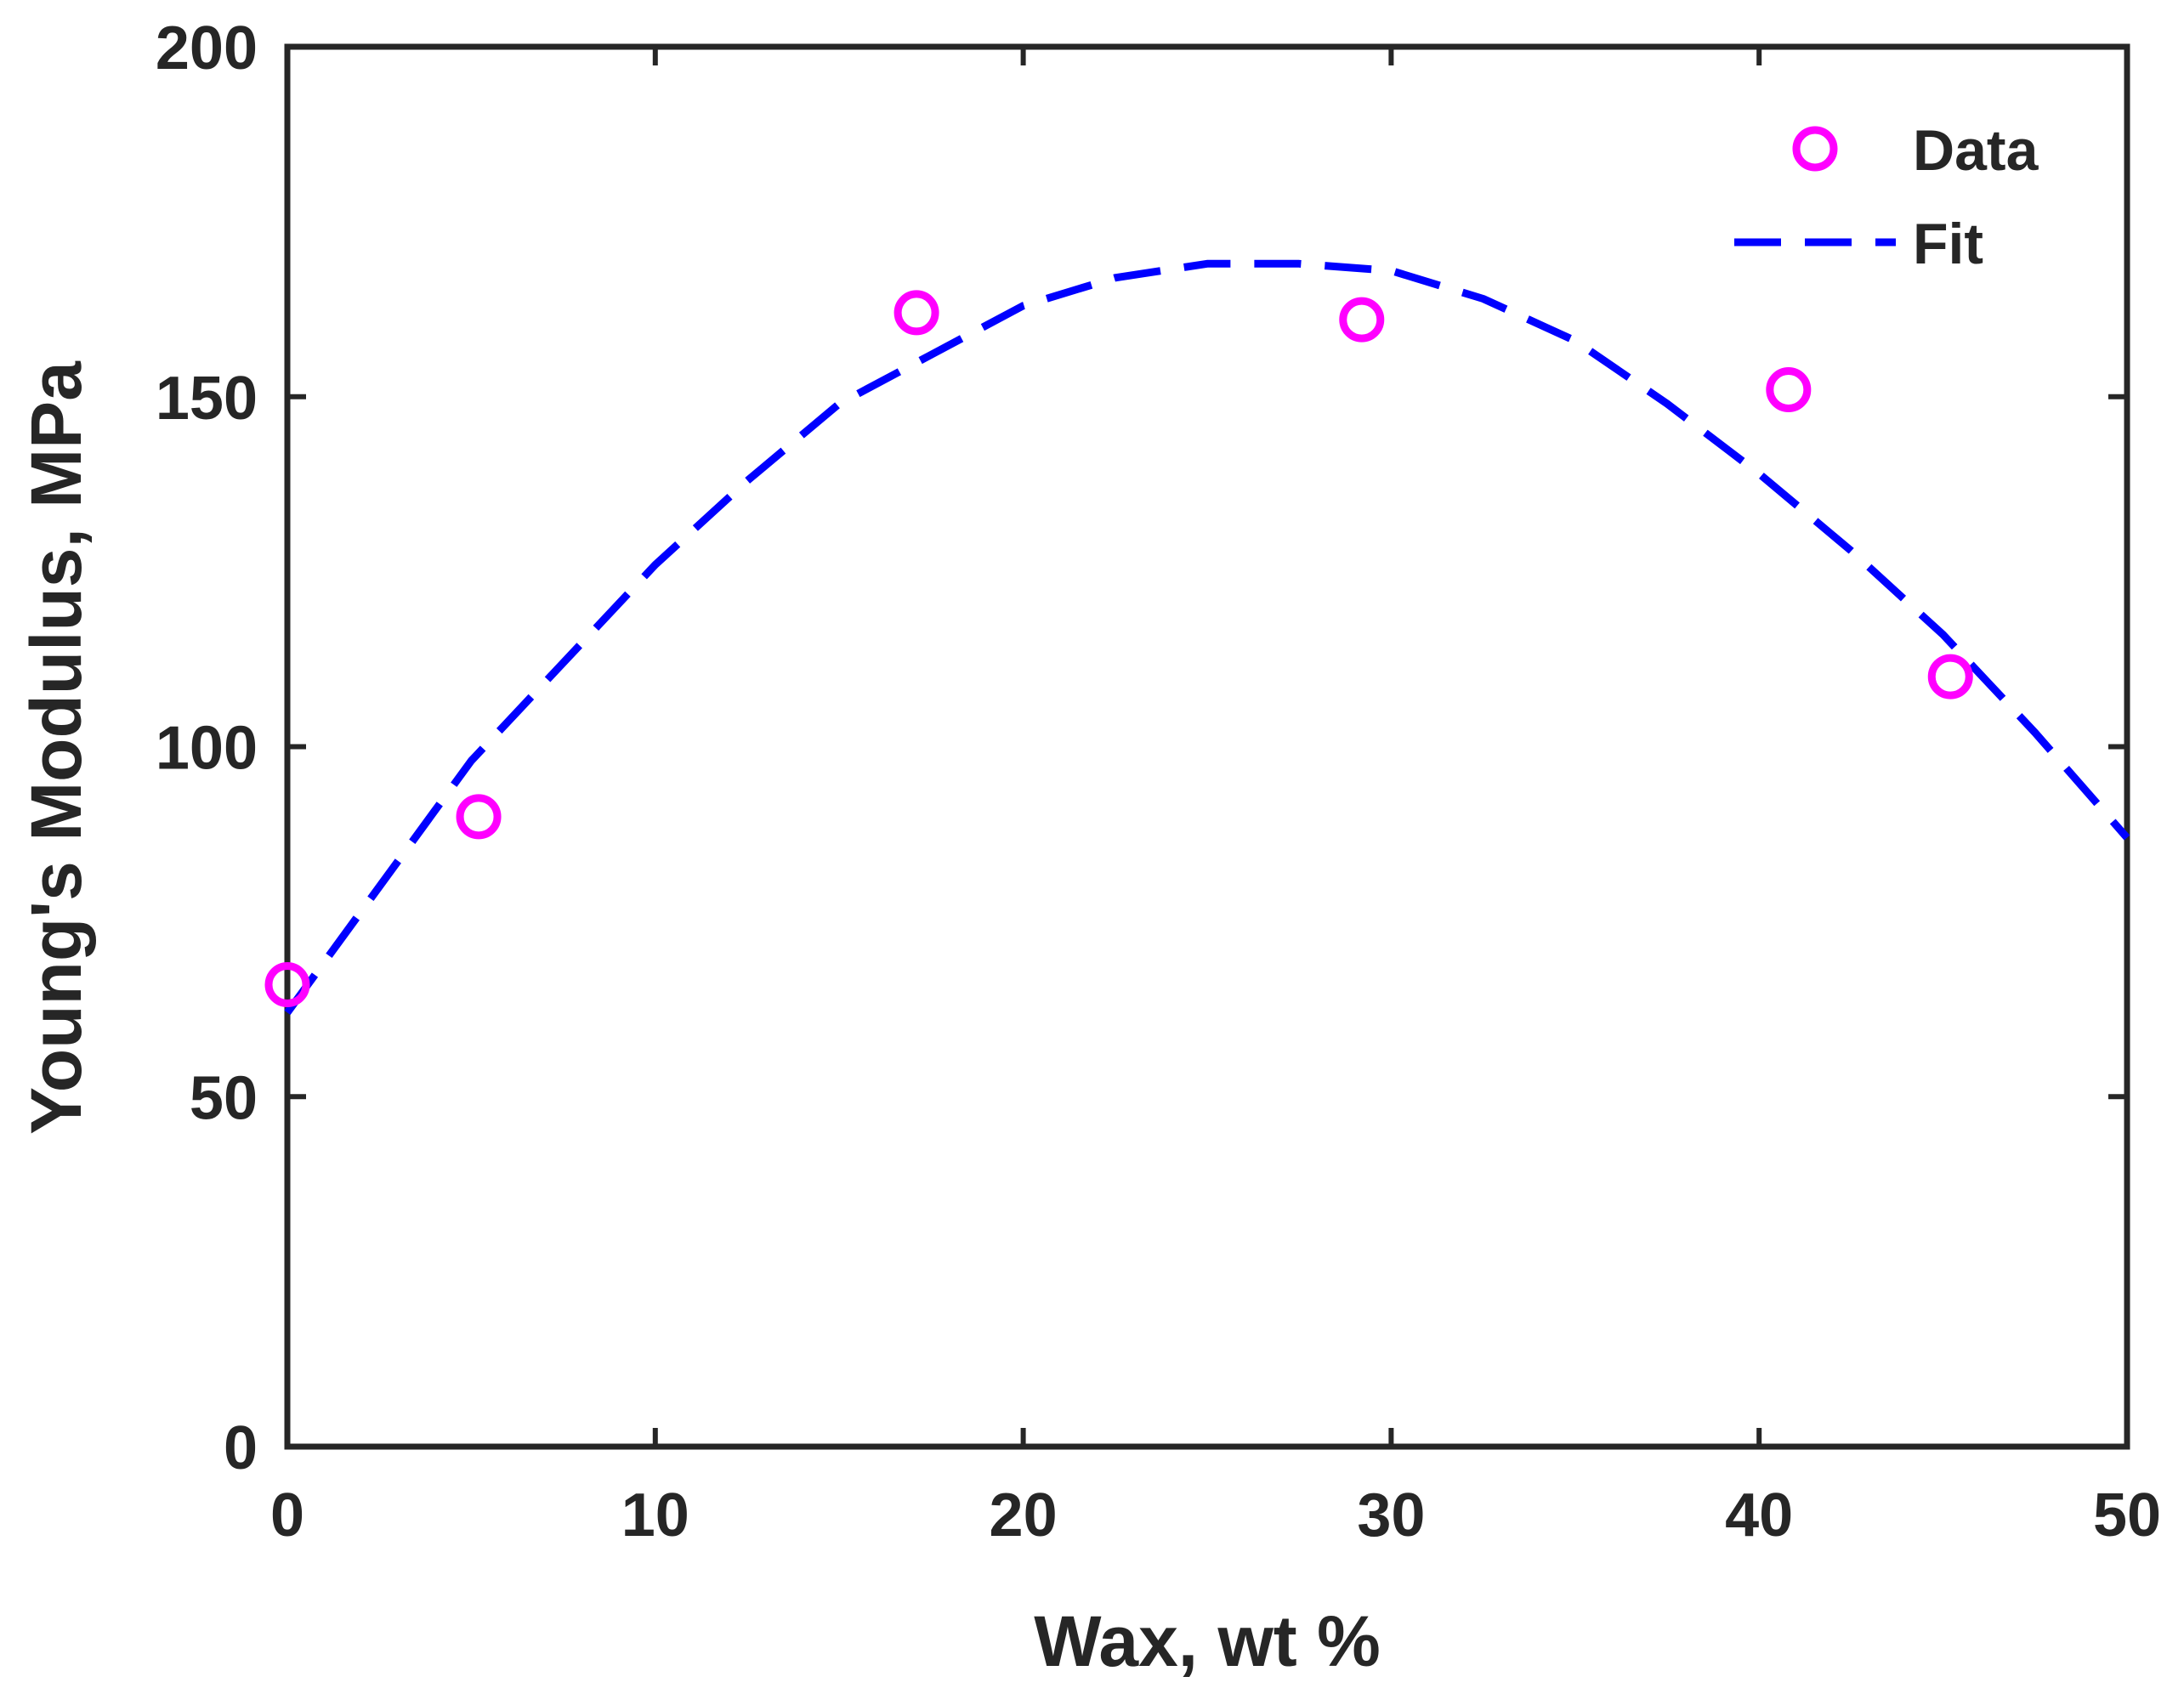 The height and width of the screenshot is (1705, 2184). Describe the element at coordinates (1759, 1515) in the screenshot. I see `x-tick-label: 40` at that location.